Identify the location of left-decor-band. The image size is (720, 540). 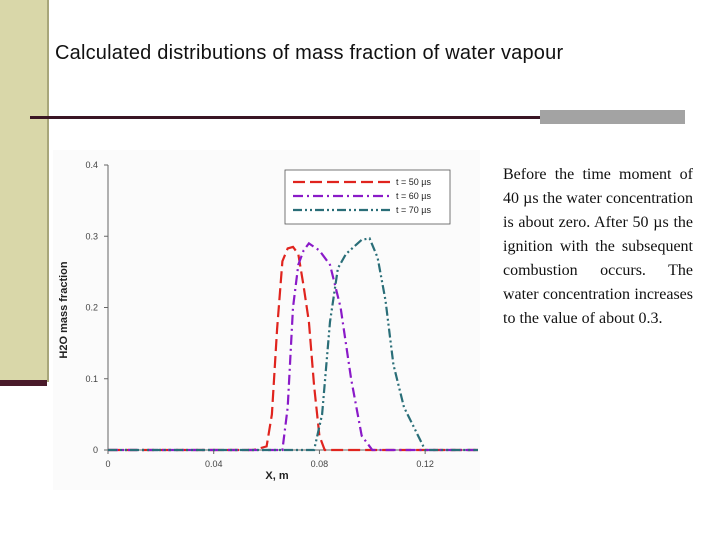
(24, 191).